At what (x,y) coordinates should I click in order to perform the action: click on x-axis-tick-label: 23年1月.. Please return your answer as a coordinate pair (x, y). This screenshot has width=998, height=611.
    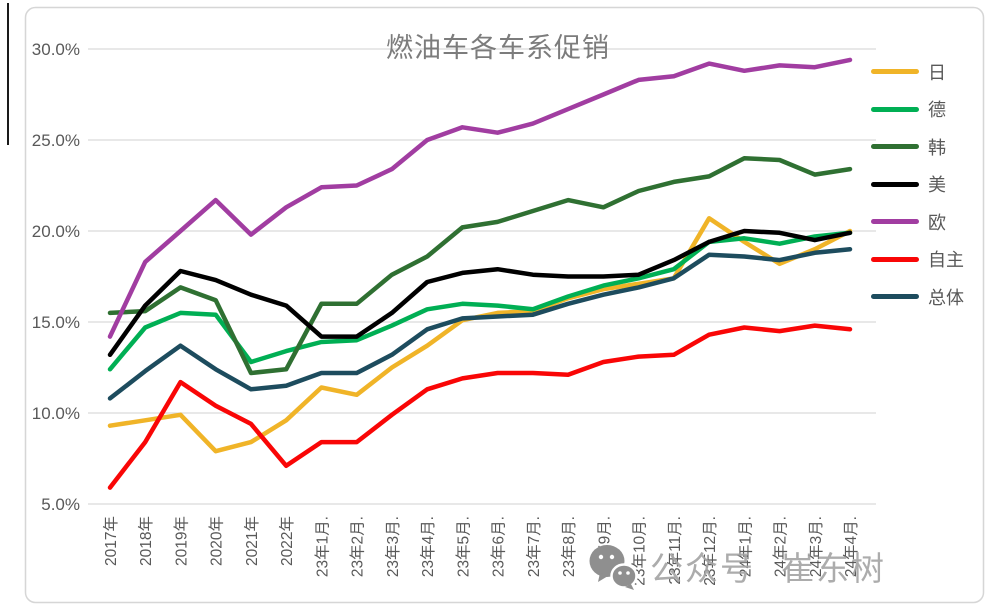
    Looking at the image, I should click on (322, 546).